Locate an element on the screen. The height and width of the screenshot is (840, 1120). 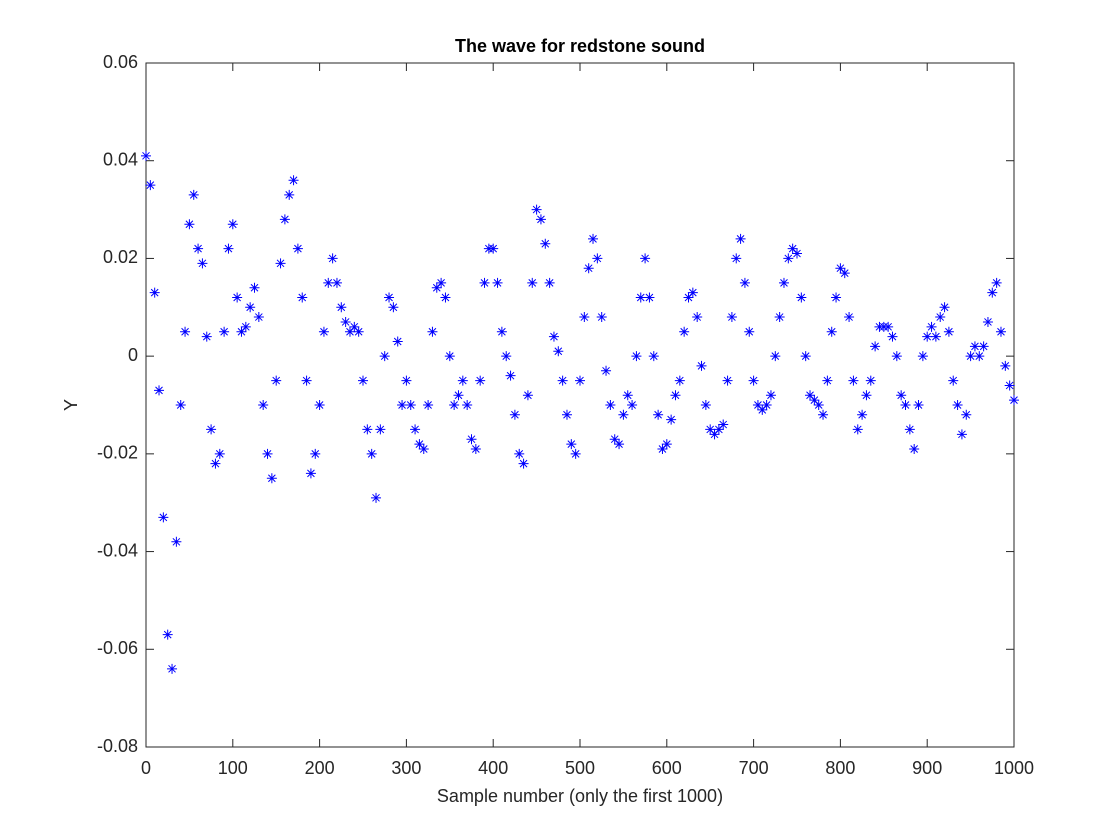
y-tick-label: 0.02 is located at coordinates (120, 257).